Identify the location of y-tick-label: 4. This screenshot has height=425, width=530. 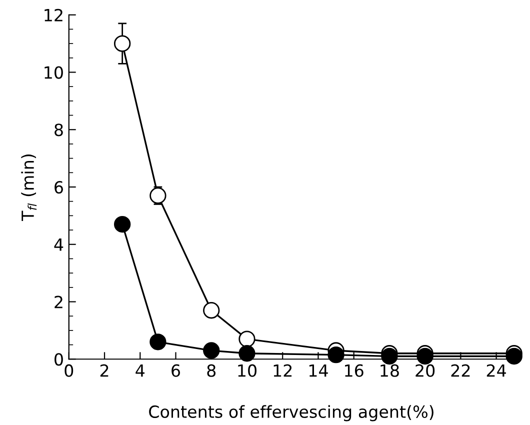
(59, 244).